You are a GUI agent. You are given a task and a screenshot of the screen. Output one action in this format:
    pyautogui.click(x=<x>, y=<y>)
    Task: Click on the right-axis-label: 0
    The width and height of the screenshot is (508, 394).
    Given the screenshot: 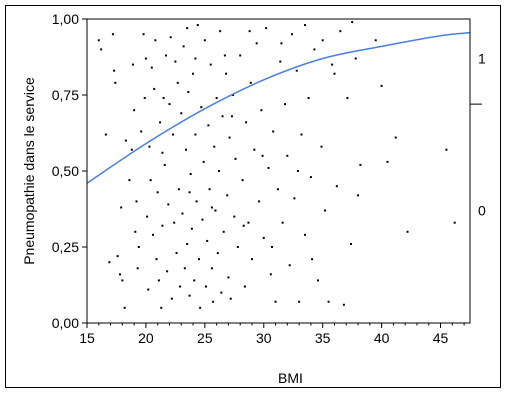 What is the action you would take?
    pyautogui.click(x=482, y=211)
    